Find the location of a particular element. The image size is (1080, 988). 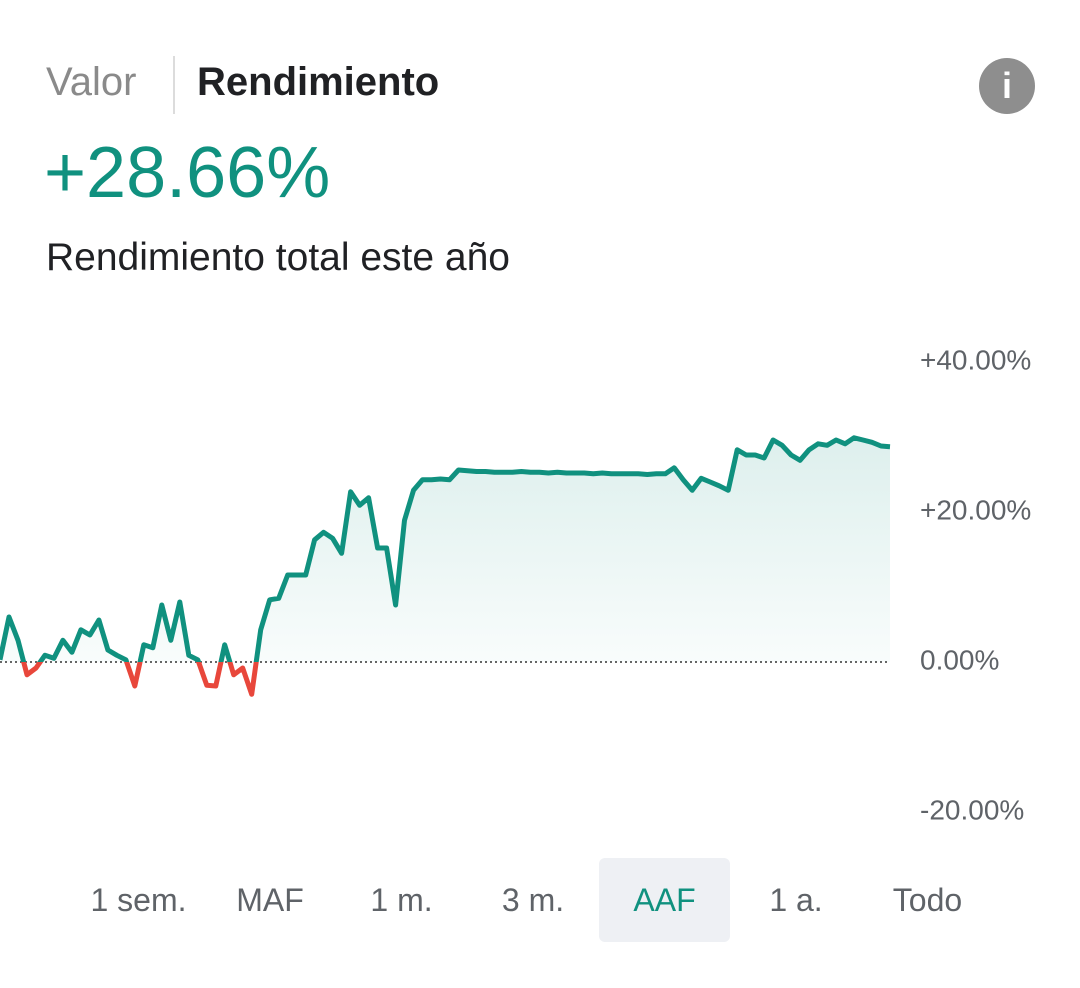

range-button: 1 sem. is located at coordinates (138, 900).